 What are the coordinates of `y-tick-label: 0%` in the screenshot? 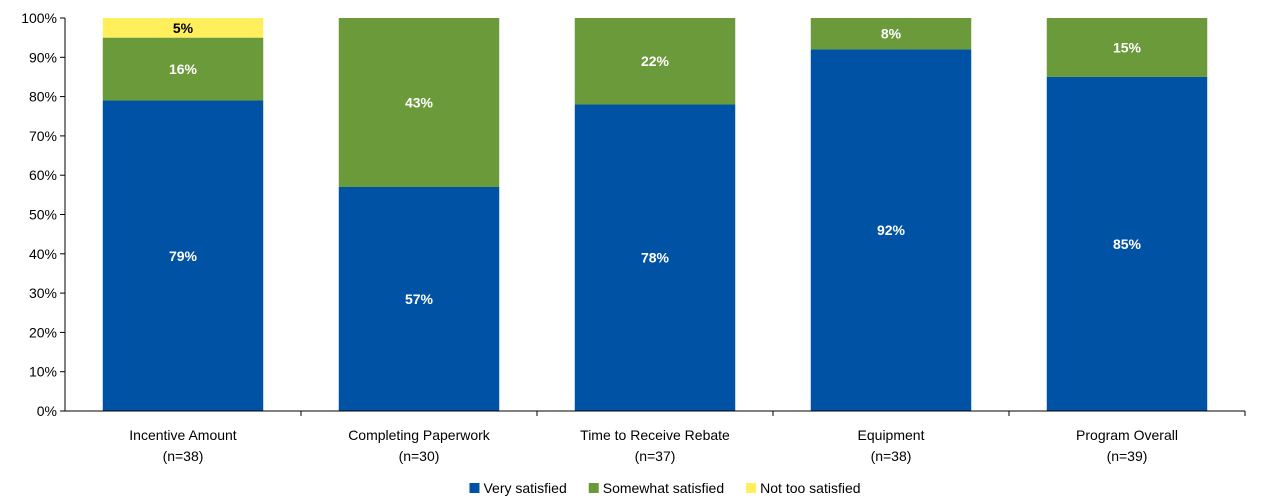 It's located at (47, 411).